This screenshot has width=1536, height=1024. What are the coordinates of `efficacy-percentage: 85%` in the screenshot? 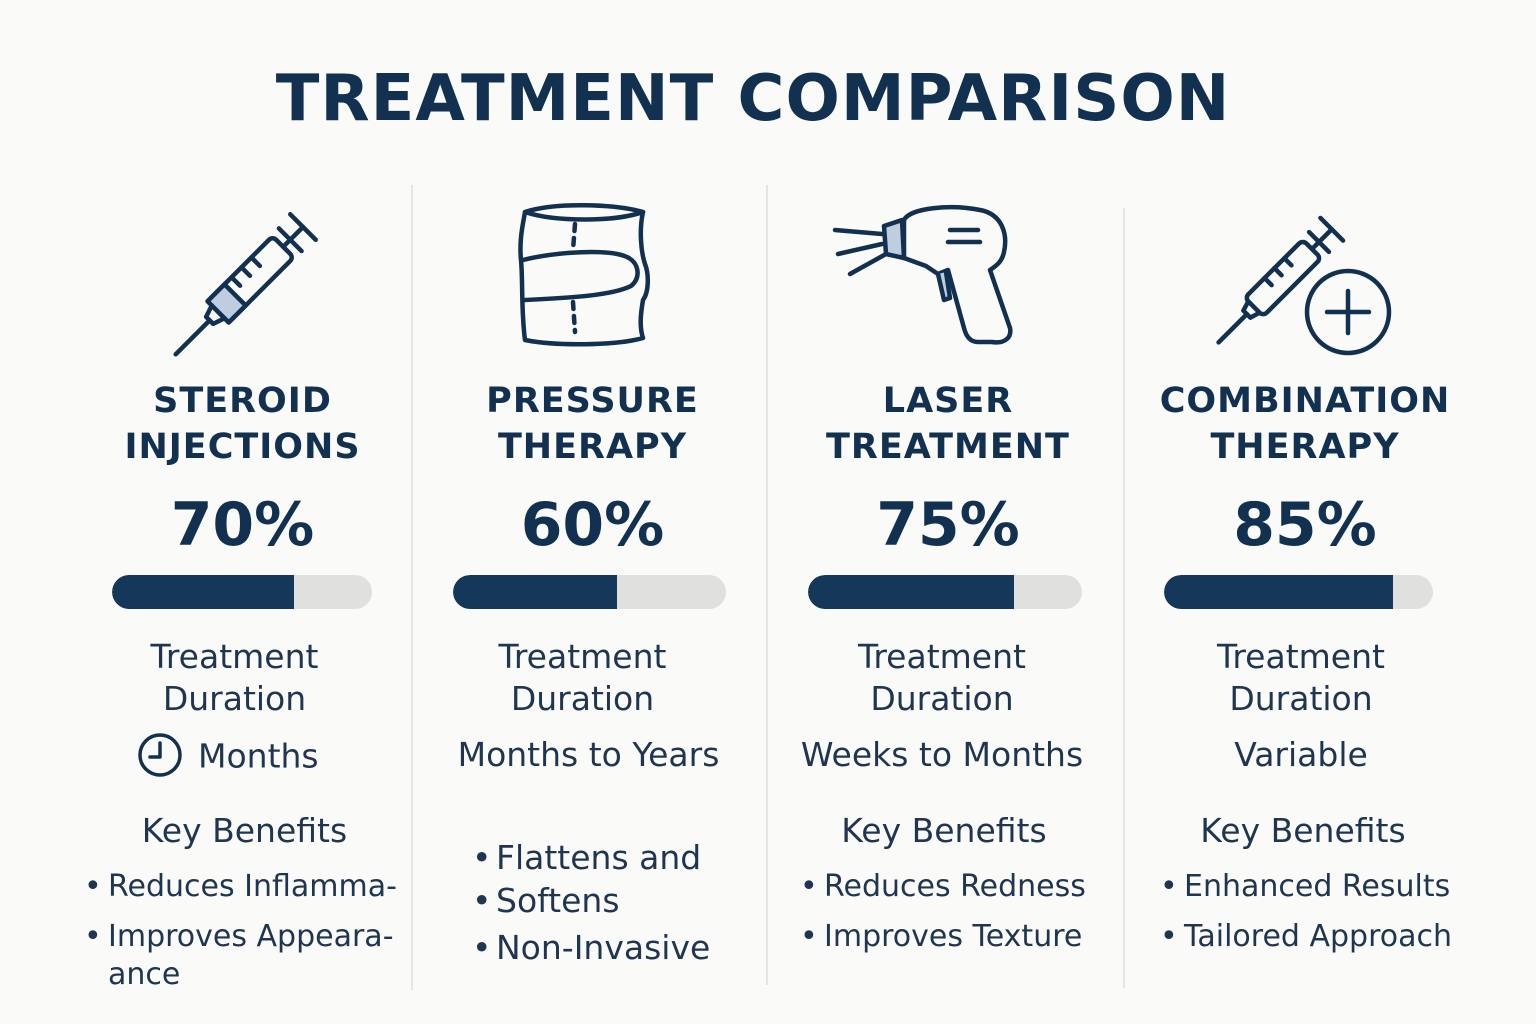 It's located at (1305, 525).